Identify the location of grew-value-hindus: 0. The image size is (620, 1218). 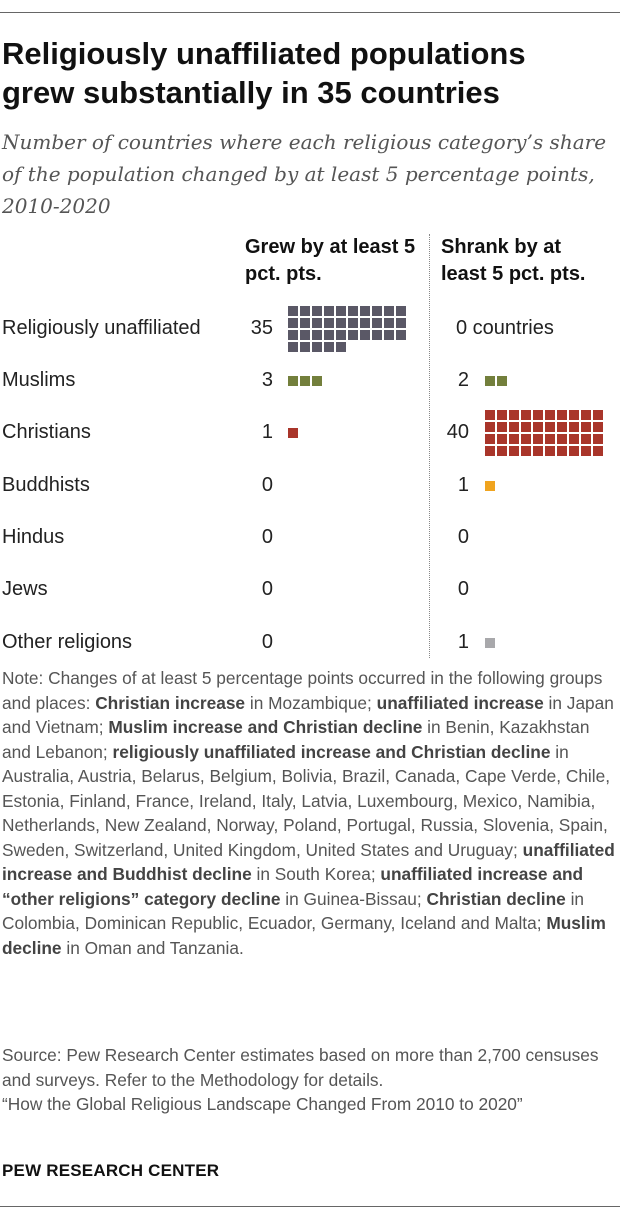
(267, 537).